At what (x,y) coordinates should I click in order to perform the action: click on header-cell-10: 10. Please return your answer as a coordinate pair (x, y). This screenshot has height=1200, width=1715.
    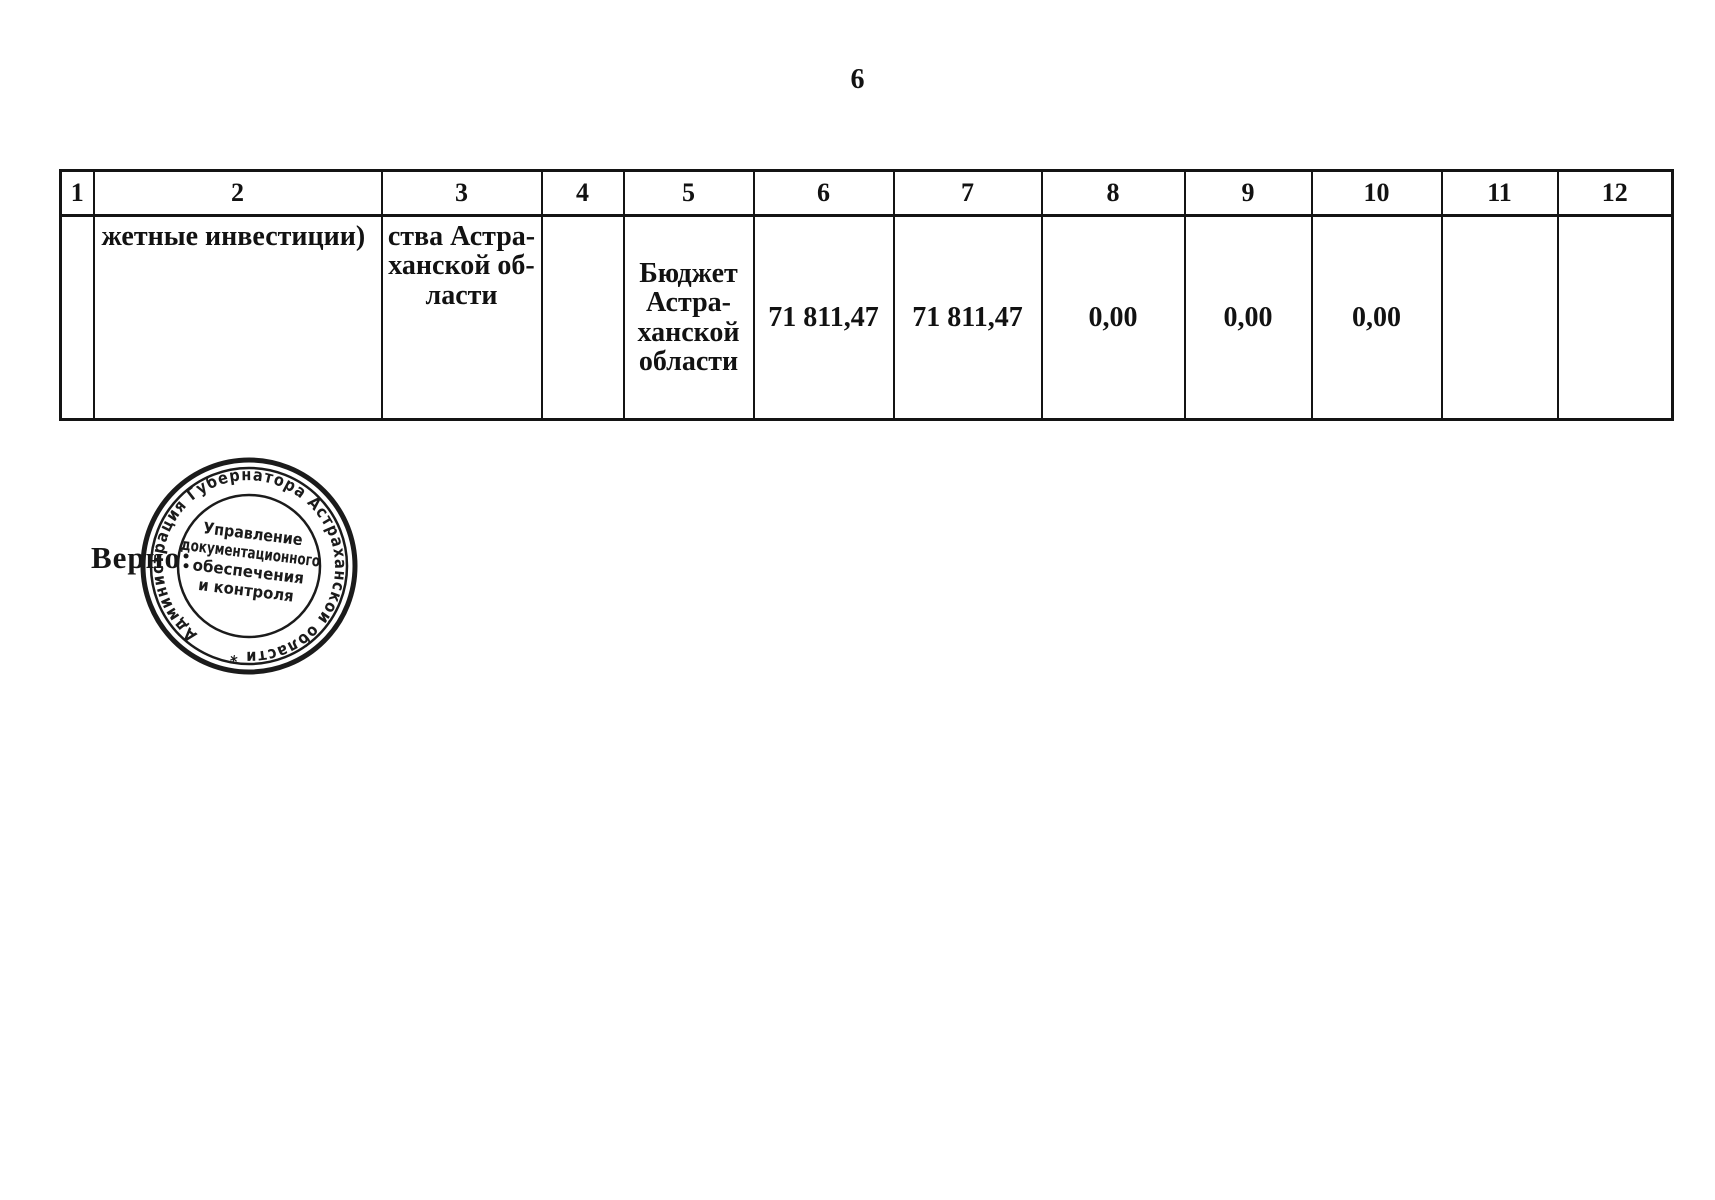
    Looking at the image, I should click on (1376, 193).